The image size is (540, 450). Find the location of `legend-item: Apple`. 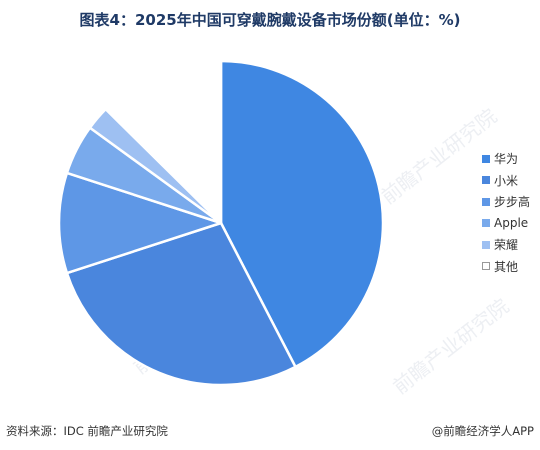

legend-item: Apple is located at coordinates (506, 224).